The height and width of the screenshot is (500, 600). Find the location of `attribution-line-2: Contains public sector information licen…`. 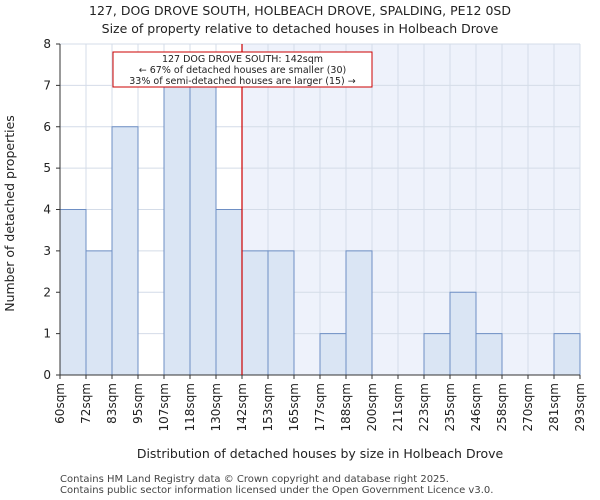

attribution-line-2: Contains public sector information licen… is located at coordinates (277, 490).